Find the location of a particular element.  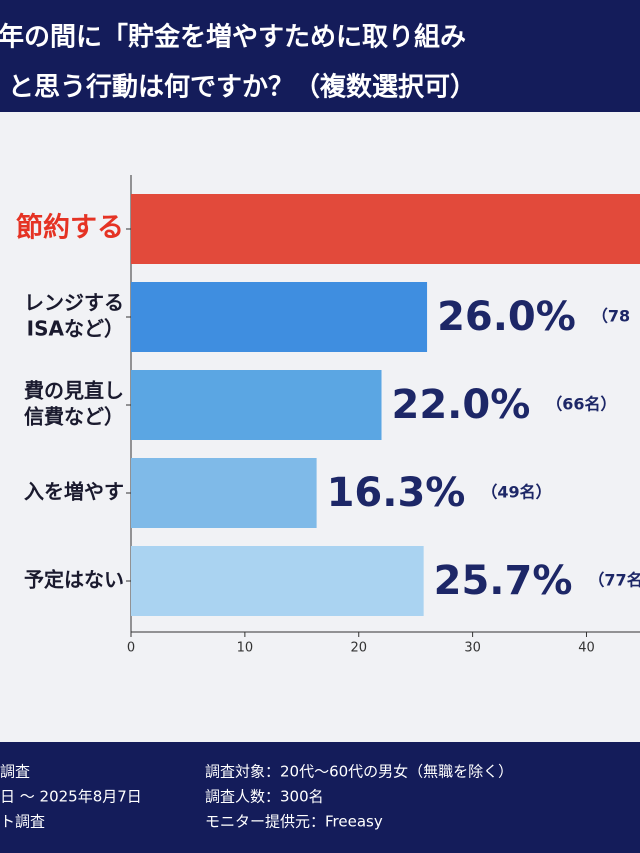

count-label: （78 is located at coordinates (611, 316).